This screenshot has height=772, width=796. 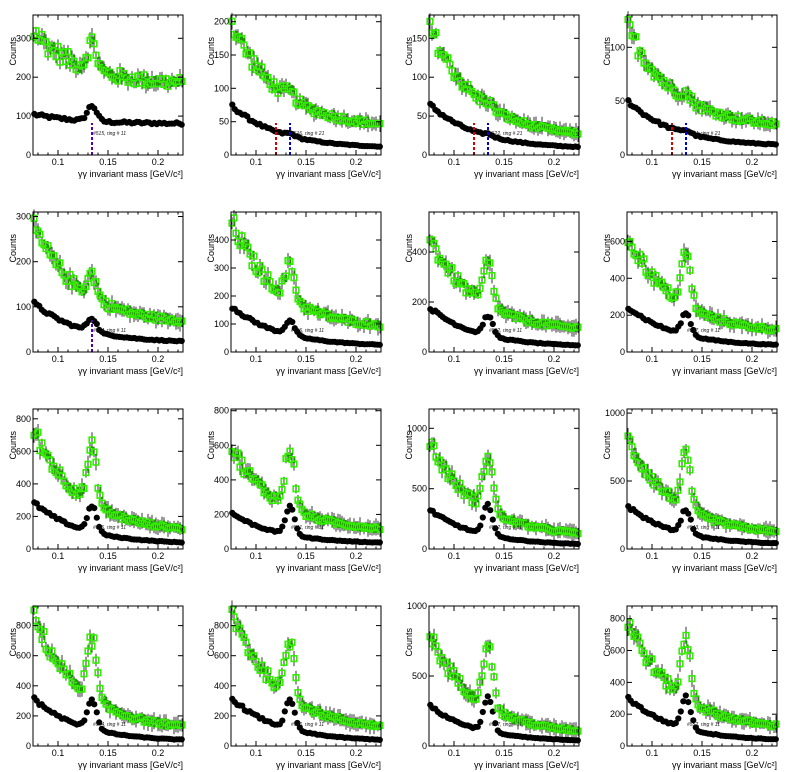 What do you see at coordinates (307, 528) in the screenshot?
I see `panel-annotation: #541, ring # 11` at bounding box center [307, 528].